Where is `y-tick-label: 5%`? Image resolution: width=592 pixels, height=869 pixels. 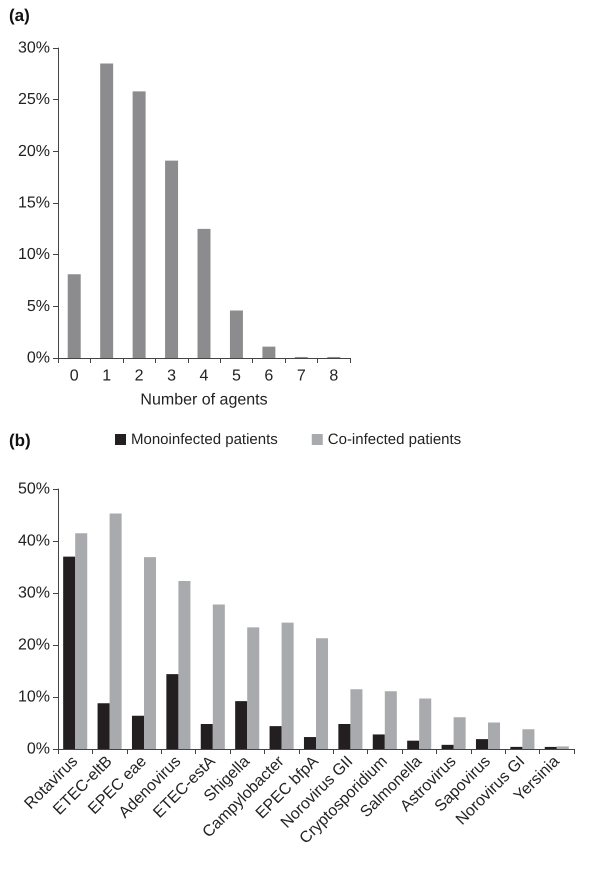
y-tick-label: 5% is located at coordinates (38, 306).